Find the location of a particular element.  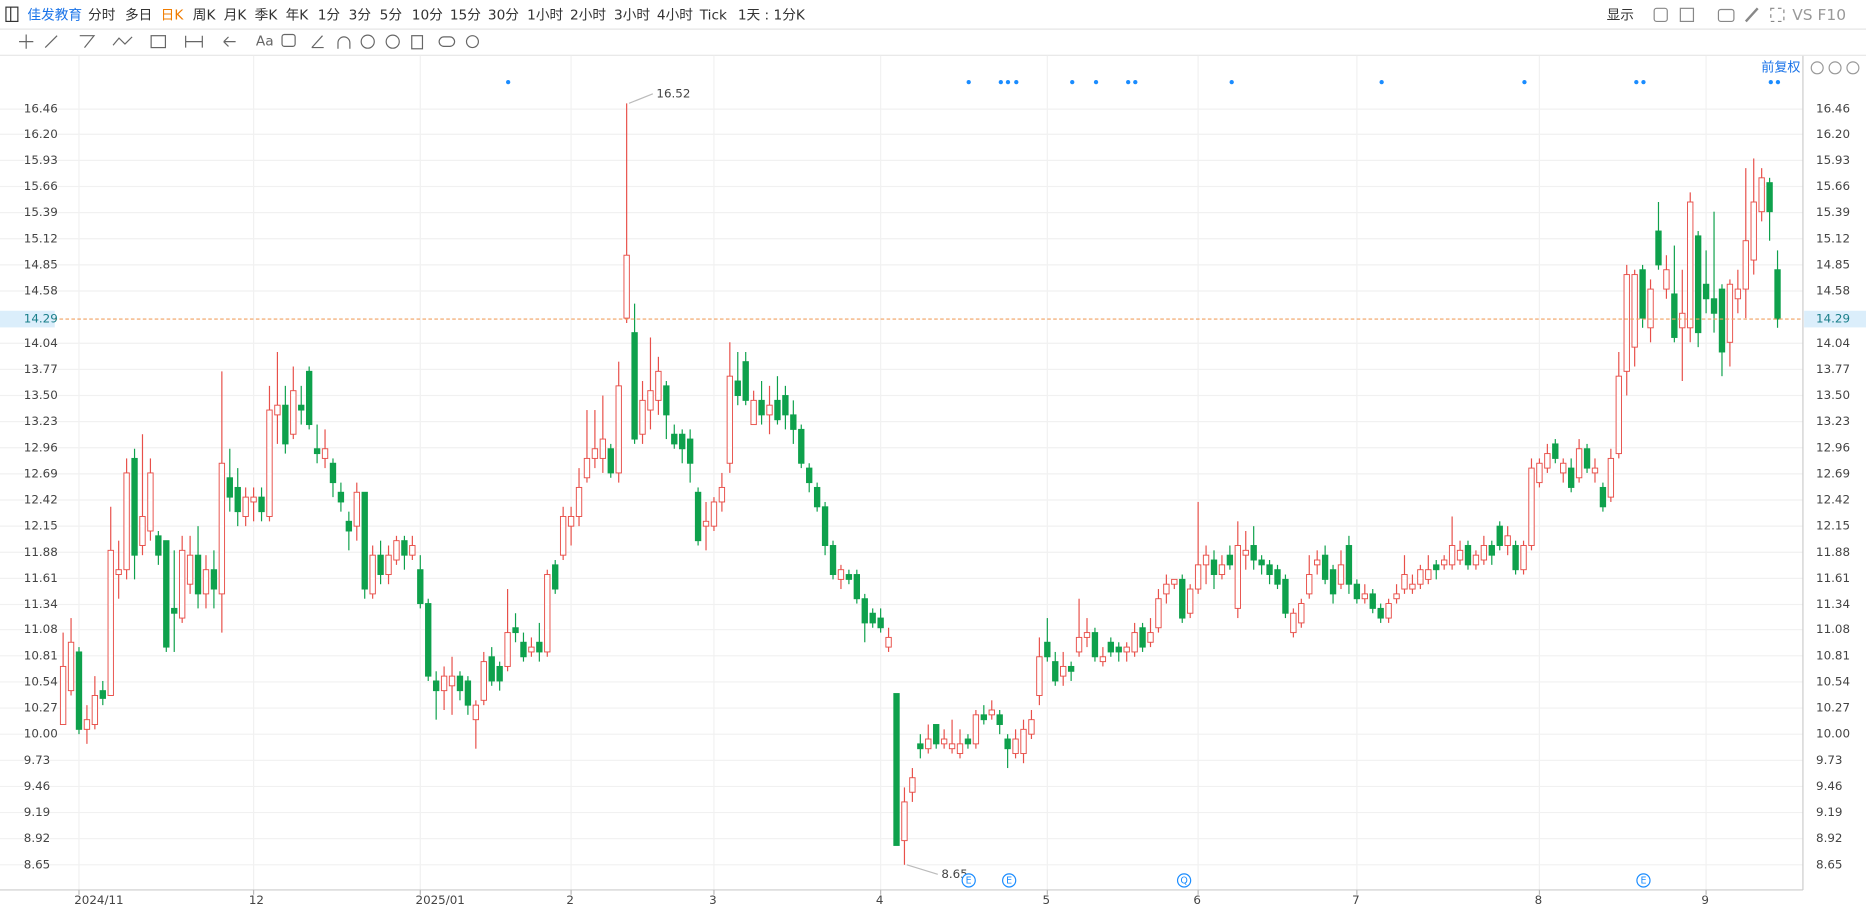

adjustment-label: 前复权 is located at coordinates (1780, 66).